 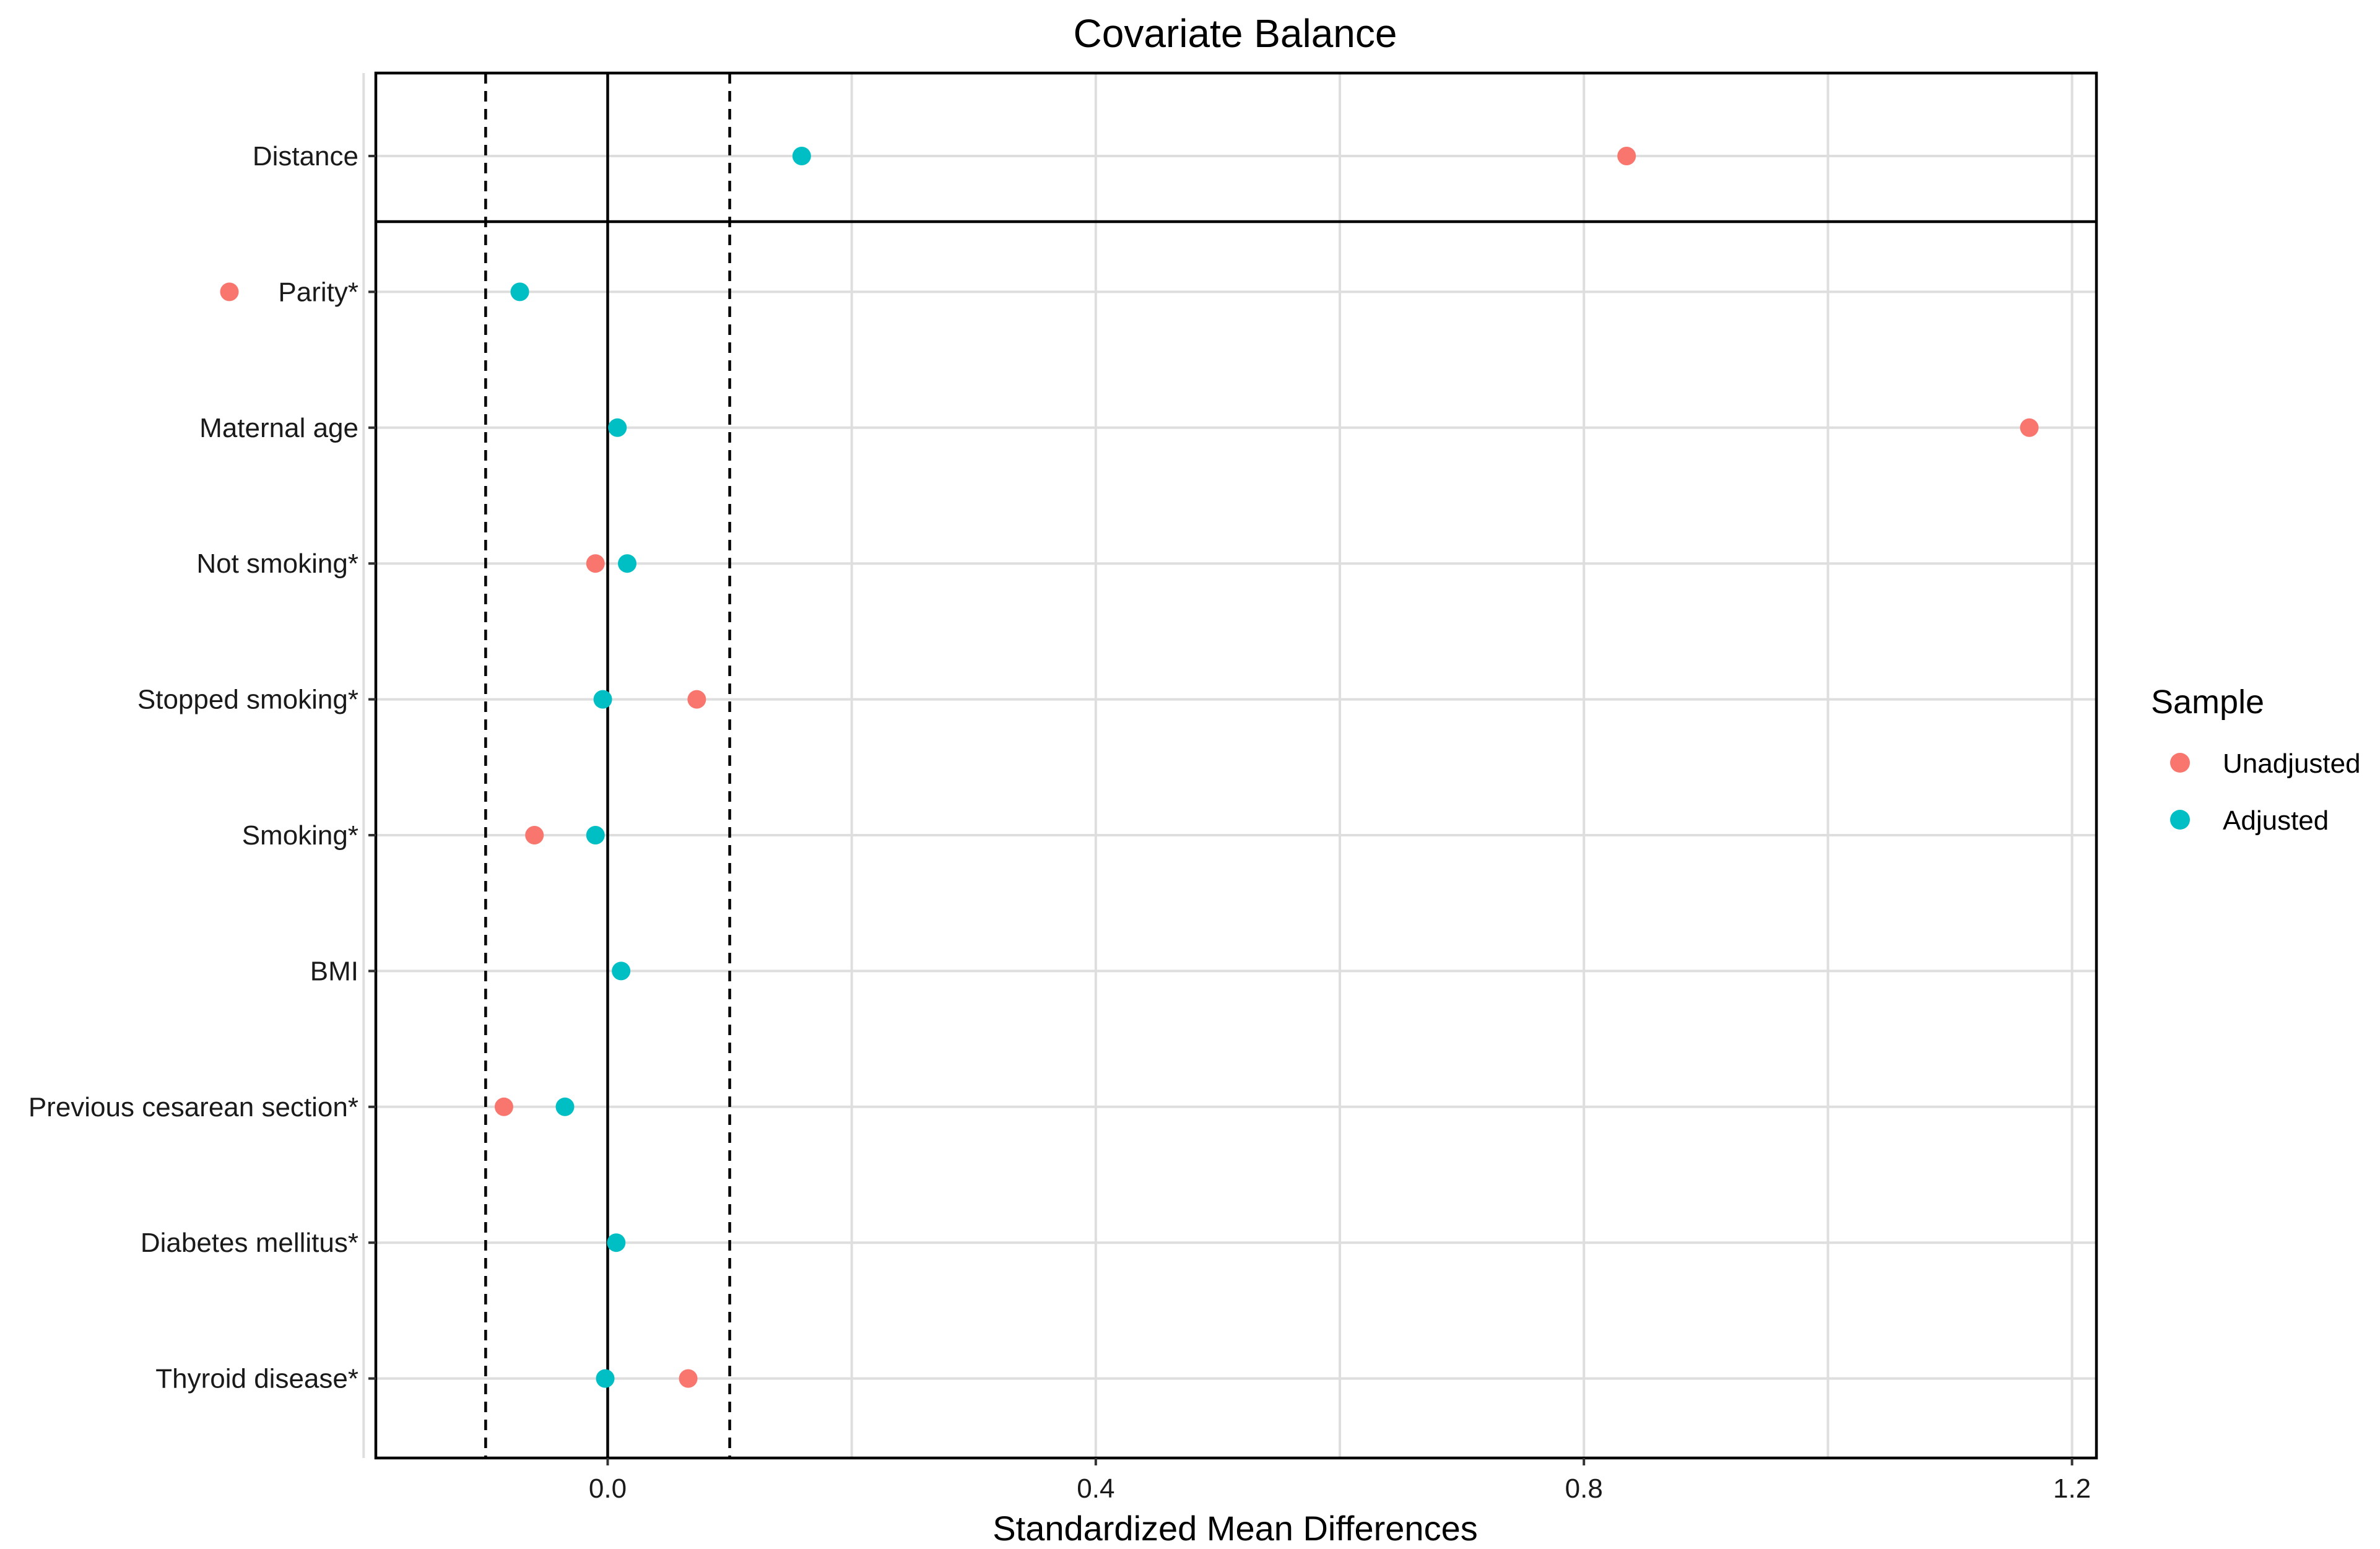 What do you see at coordinates (334, 971) in the screenshot?
I see `y-category-label: BMI` at bounding box center [334, 971].